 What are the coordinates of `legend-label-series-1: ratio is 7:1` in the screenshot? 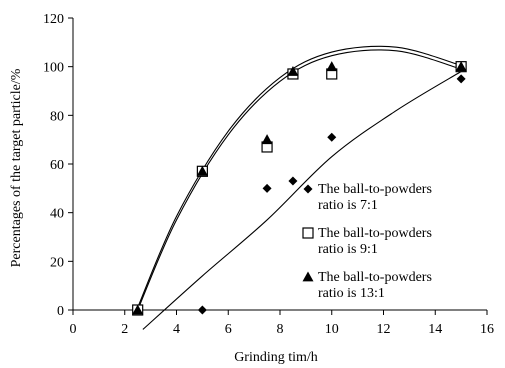 It's located at (348, 205).